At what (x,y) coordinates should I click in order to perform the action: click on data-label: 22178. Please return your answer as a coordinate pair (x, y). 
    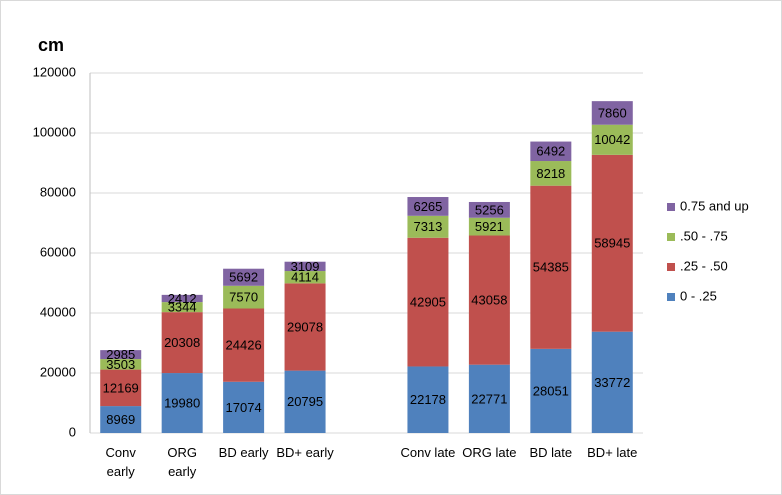
    Looking at the image, I should click on (428, 399).